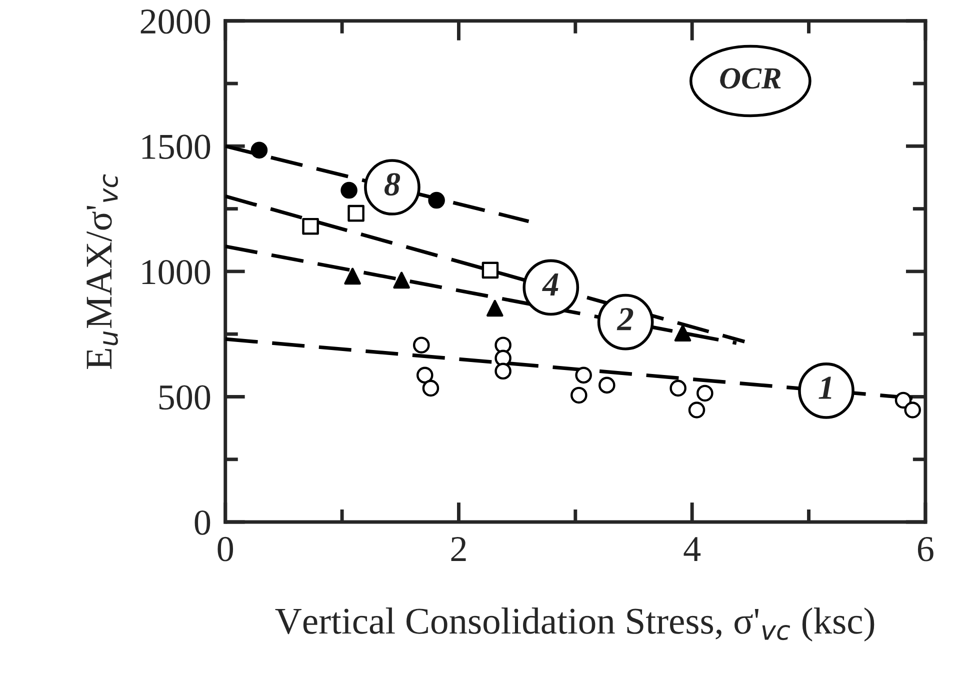 The height and width of the screenshot is (696, 959). I want to click on x-tick-label: 4, so click(692, 549).